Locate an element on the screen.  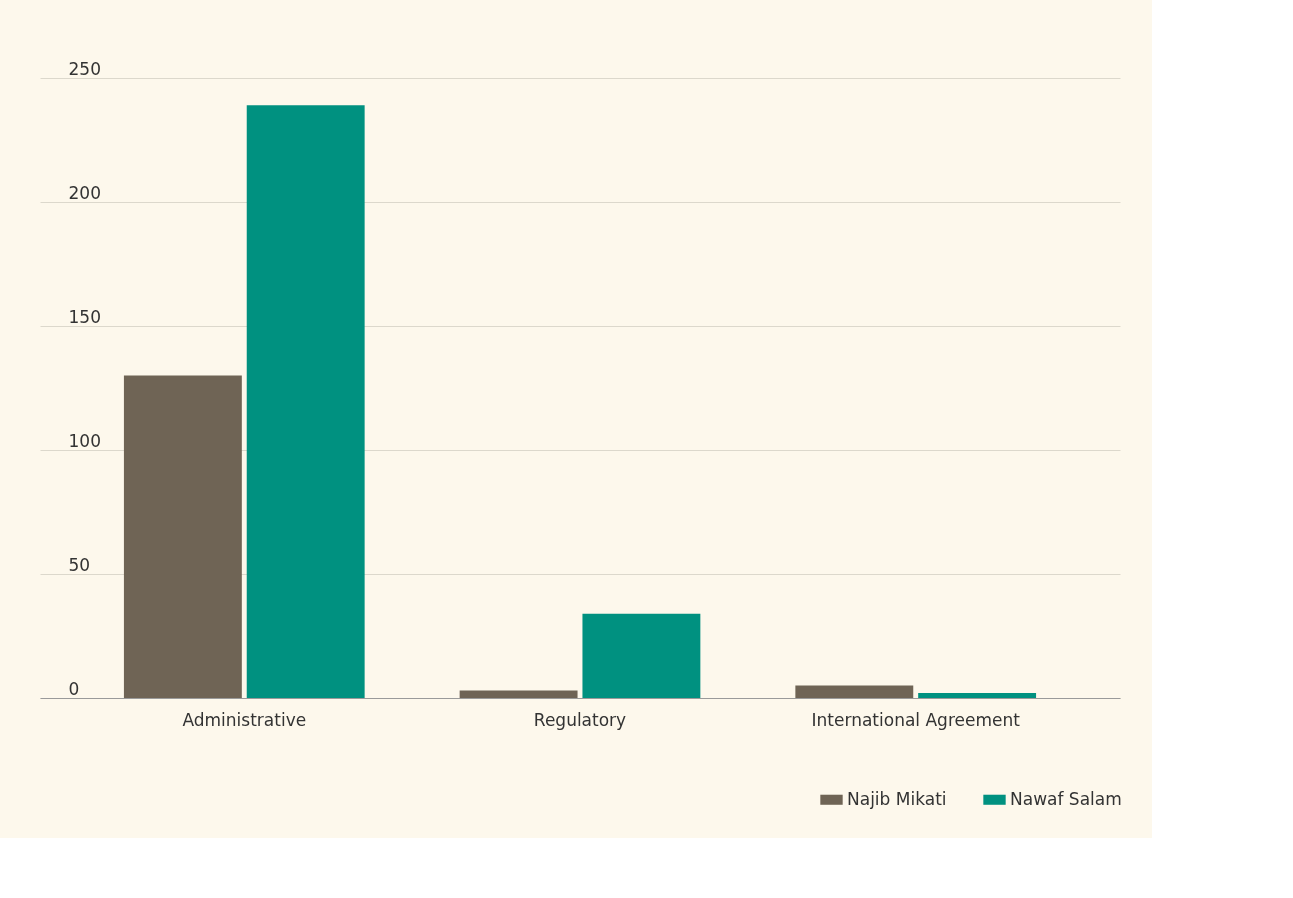
legend-label: Najib Mikati is located at coordinates (897, 798).